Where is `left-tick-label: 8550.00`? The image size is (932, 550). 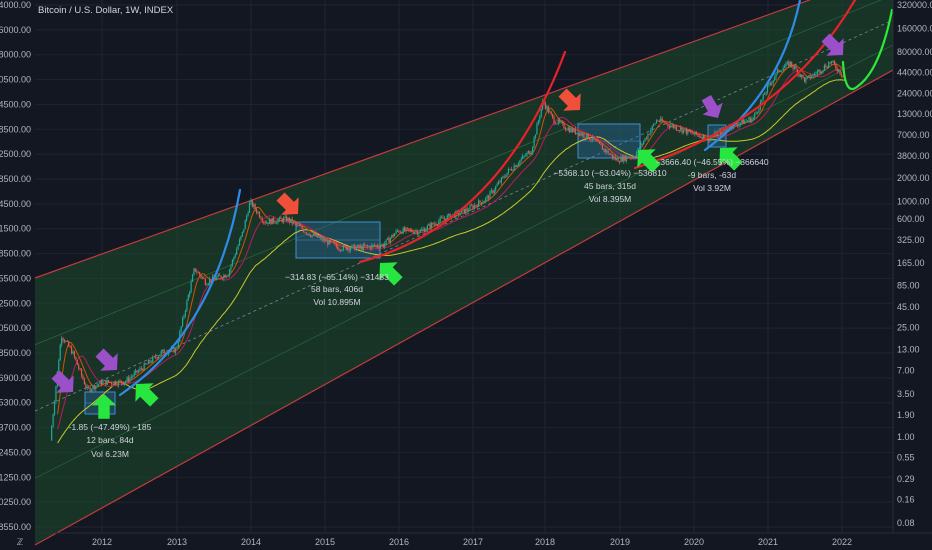 left-tick-label: 8550.00 is located at coordinates (15, 527).